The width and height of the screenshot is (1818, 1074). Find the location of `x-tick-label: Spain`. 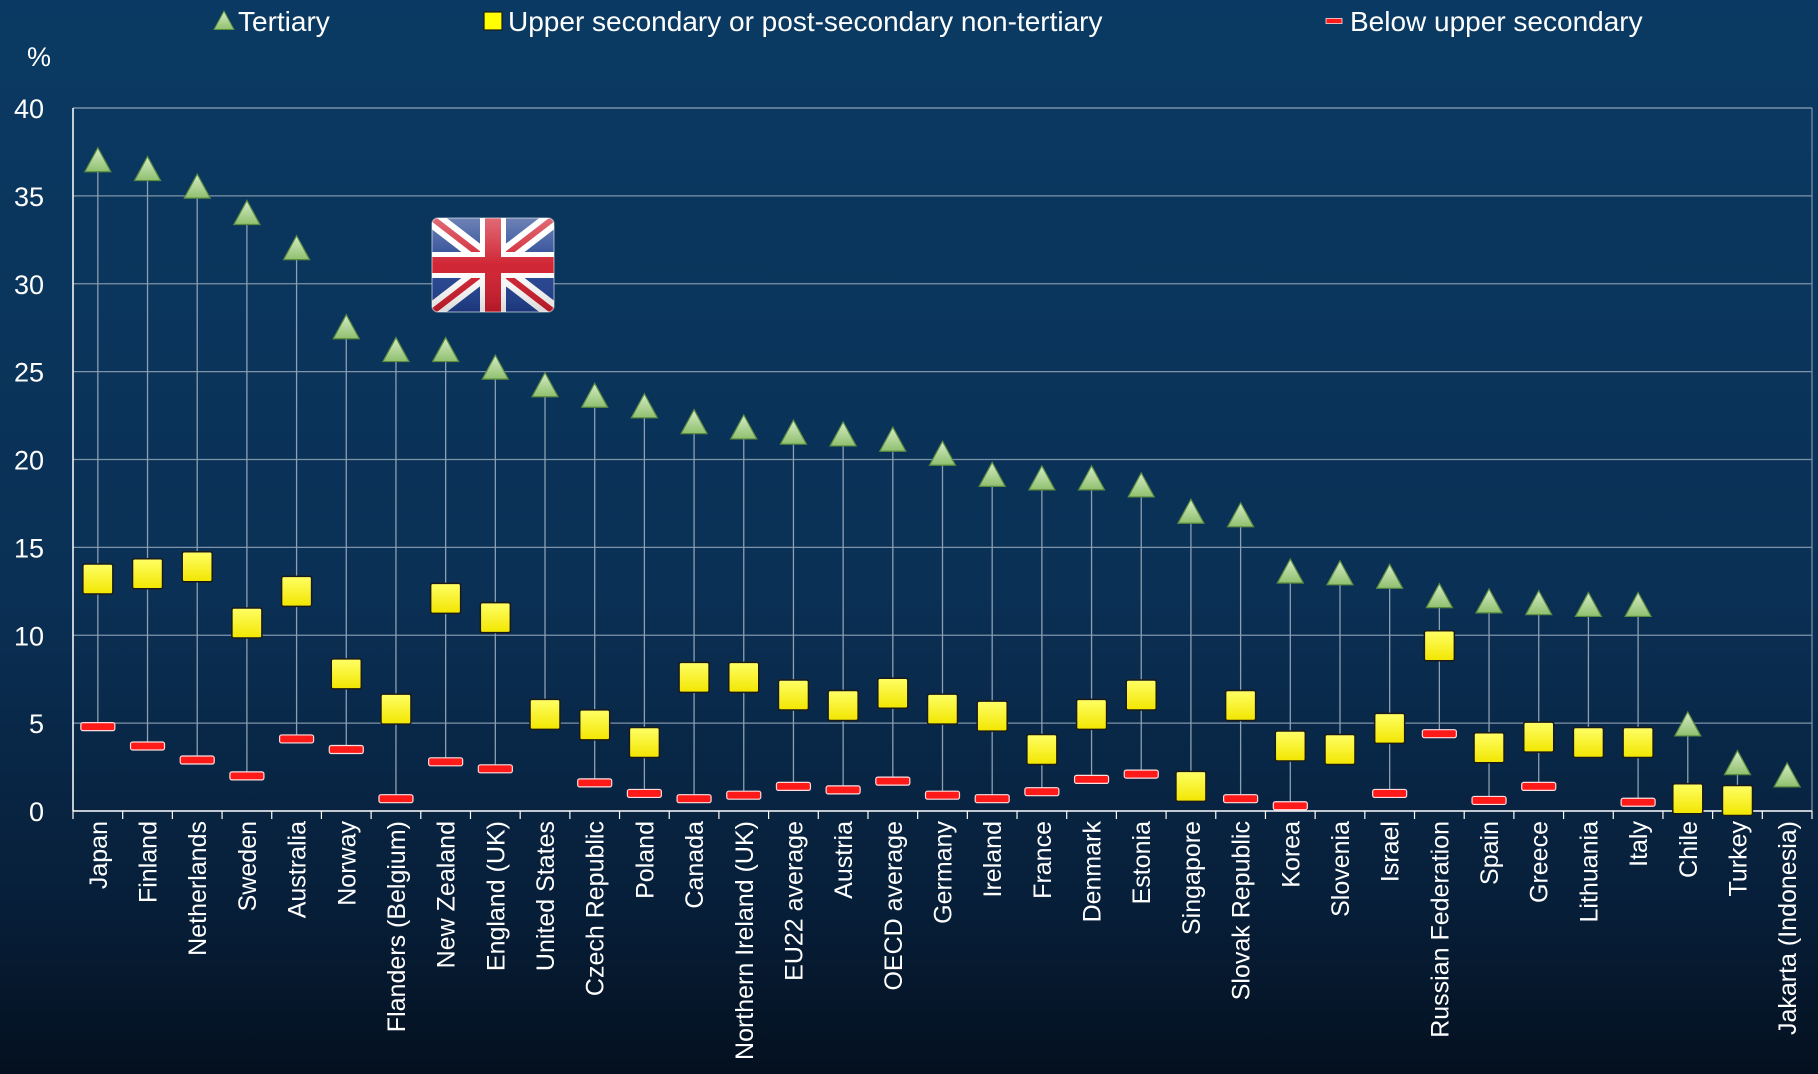

x-tick-label: Spain is located at coordinates (1490, 853).